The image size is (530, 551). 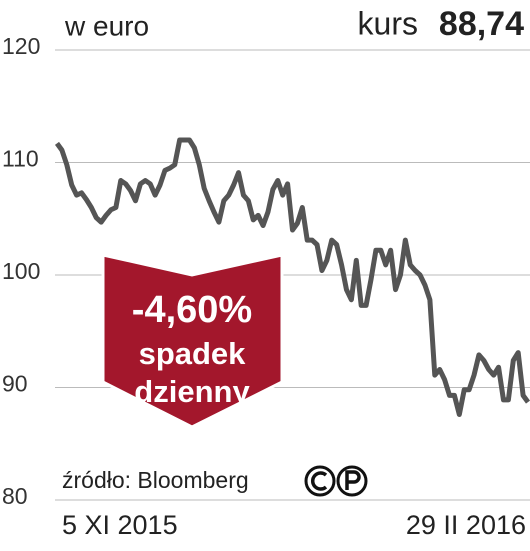 What do you see at coordinates (20, 159) in the screenshot?
I see `y-tick-label: 110` at bounding box center [20, 159].